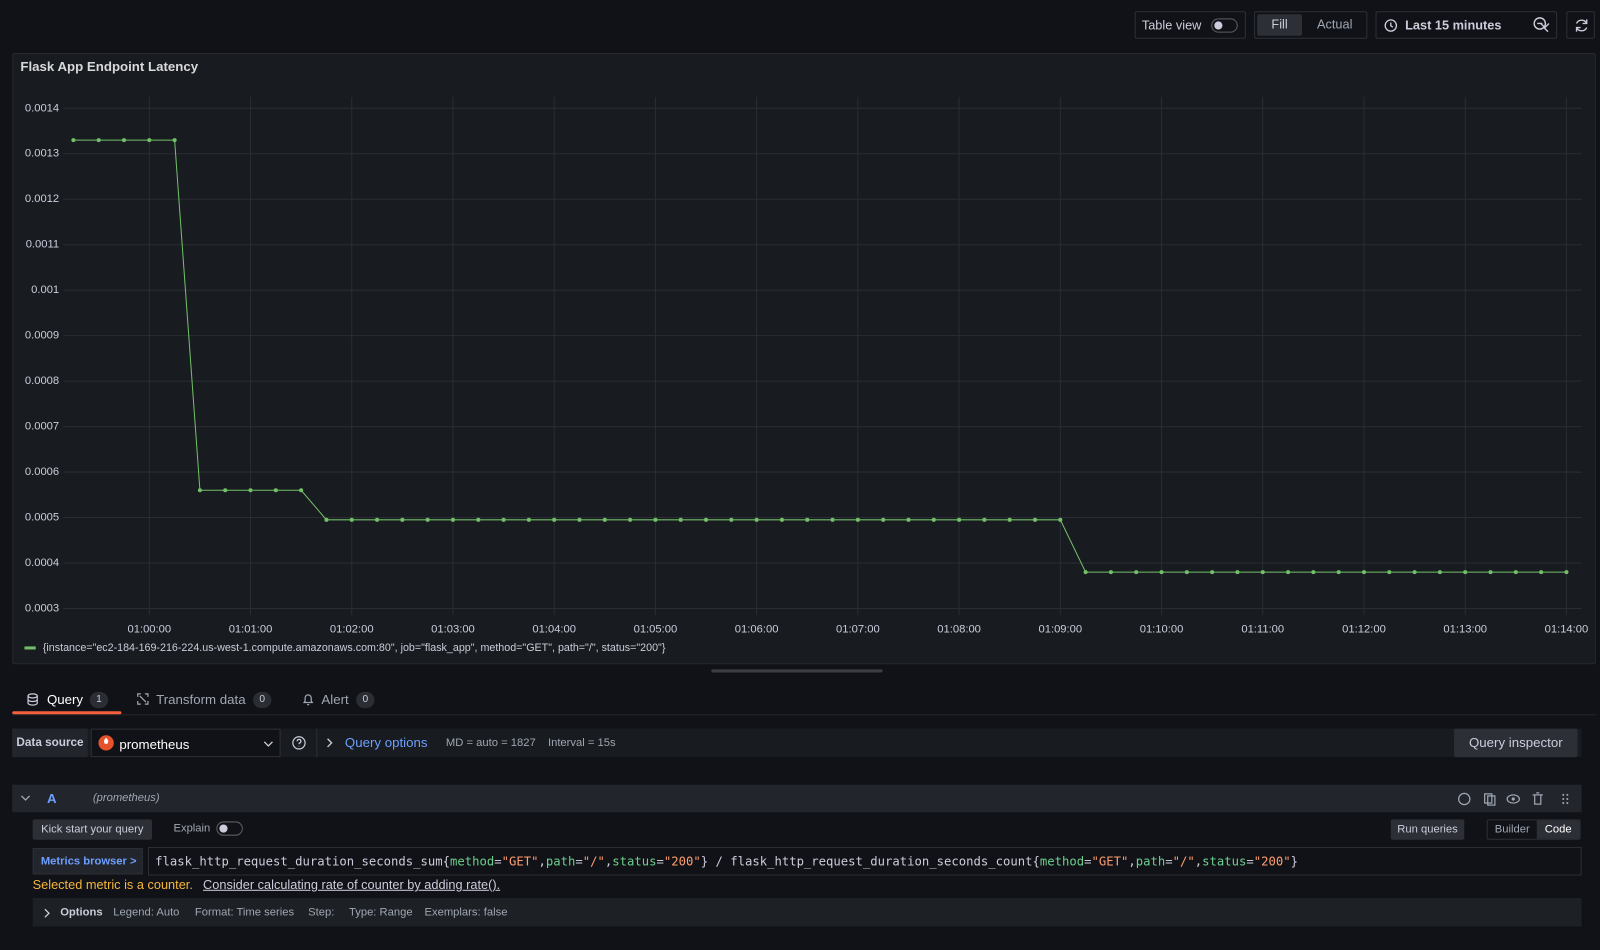 This screenshot has width=1600, height=950. I want to click on query-inspector: Query inspector, so click(1516, 743).